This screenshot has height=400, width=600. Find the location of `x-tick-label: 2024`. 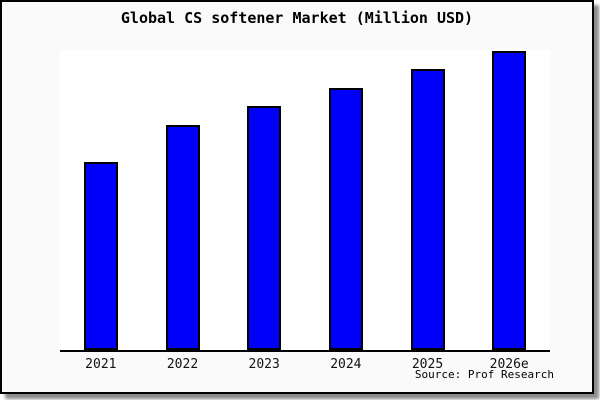

x-tick-label: 2024 is located at coordinates (346, 364).